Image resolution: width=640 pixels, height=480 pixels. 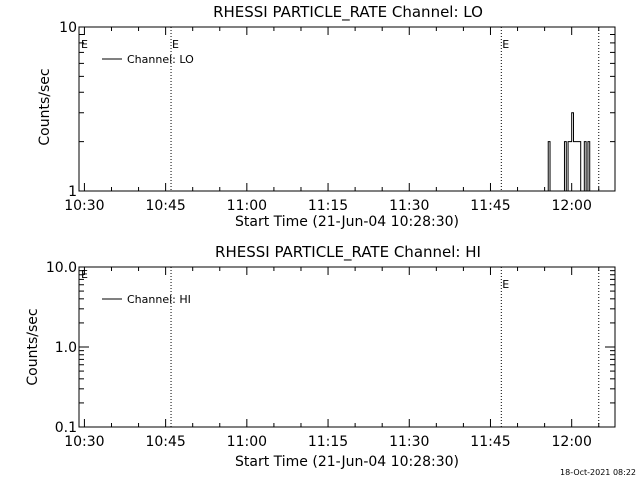 I want to click on chart-title: RHESSI PARTICLE_RATE Channel: HI, so click(x=348, y=252).